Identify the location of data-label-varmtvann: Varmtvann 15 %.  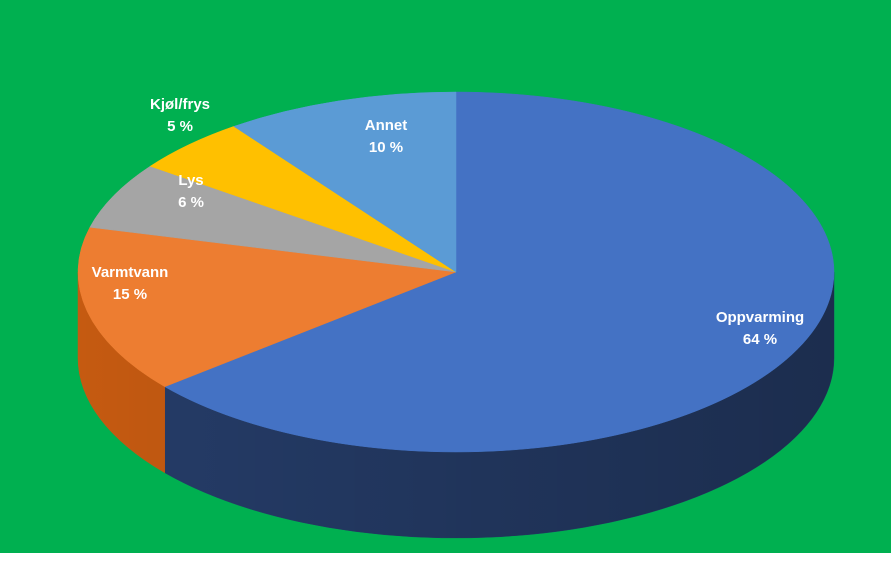
(130, 283).